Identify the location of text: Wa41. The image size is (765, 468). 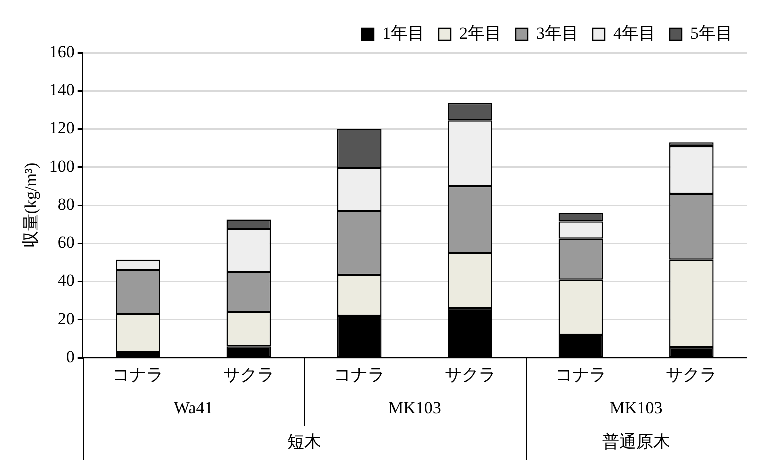
(194, 408).